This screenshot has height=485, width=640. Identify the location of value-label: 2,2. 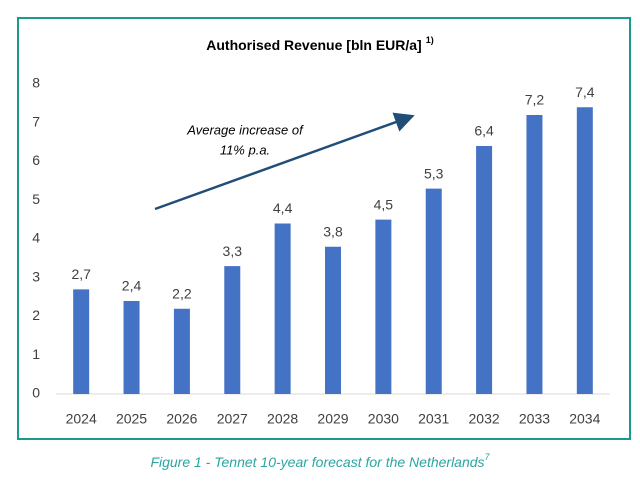
(182, 293).